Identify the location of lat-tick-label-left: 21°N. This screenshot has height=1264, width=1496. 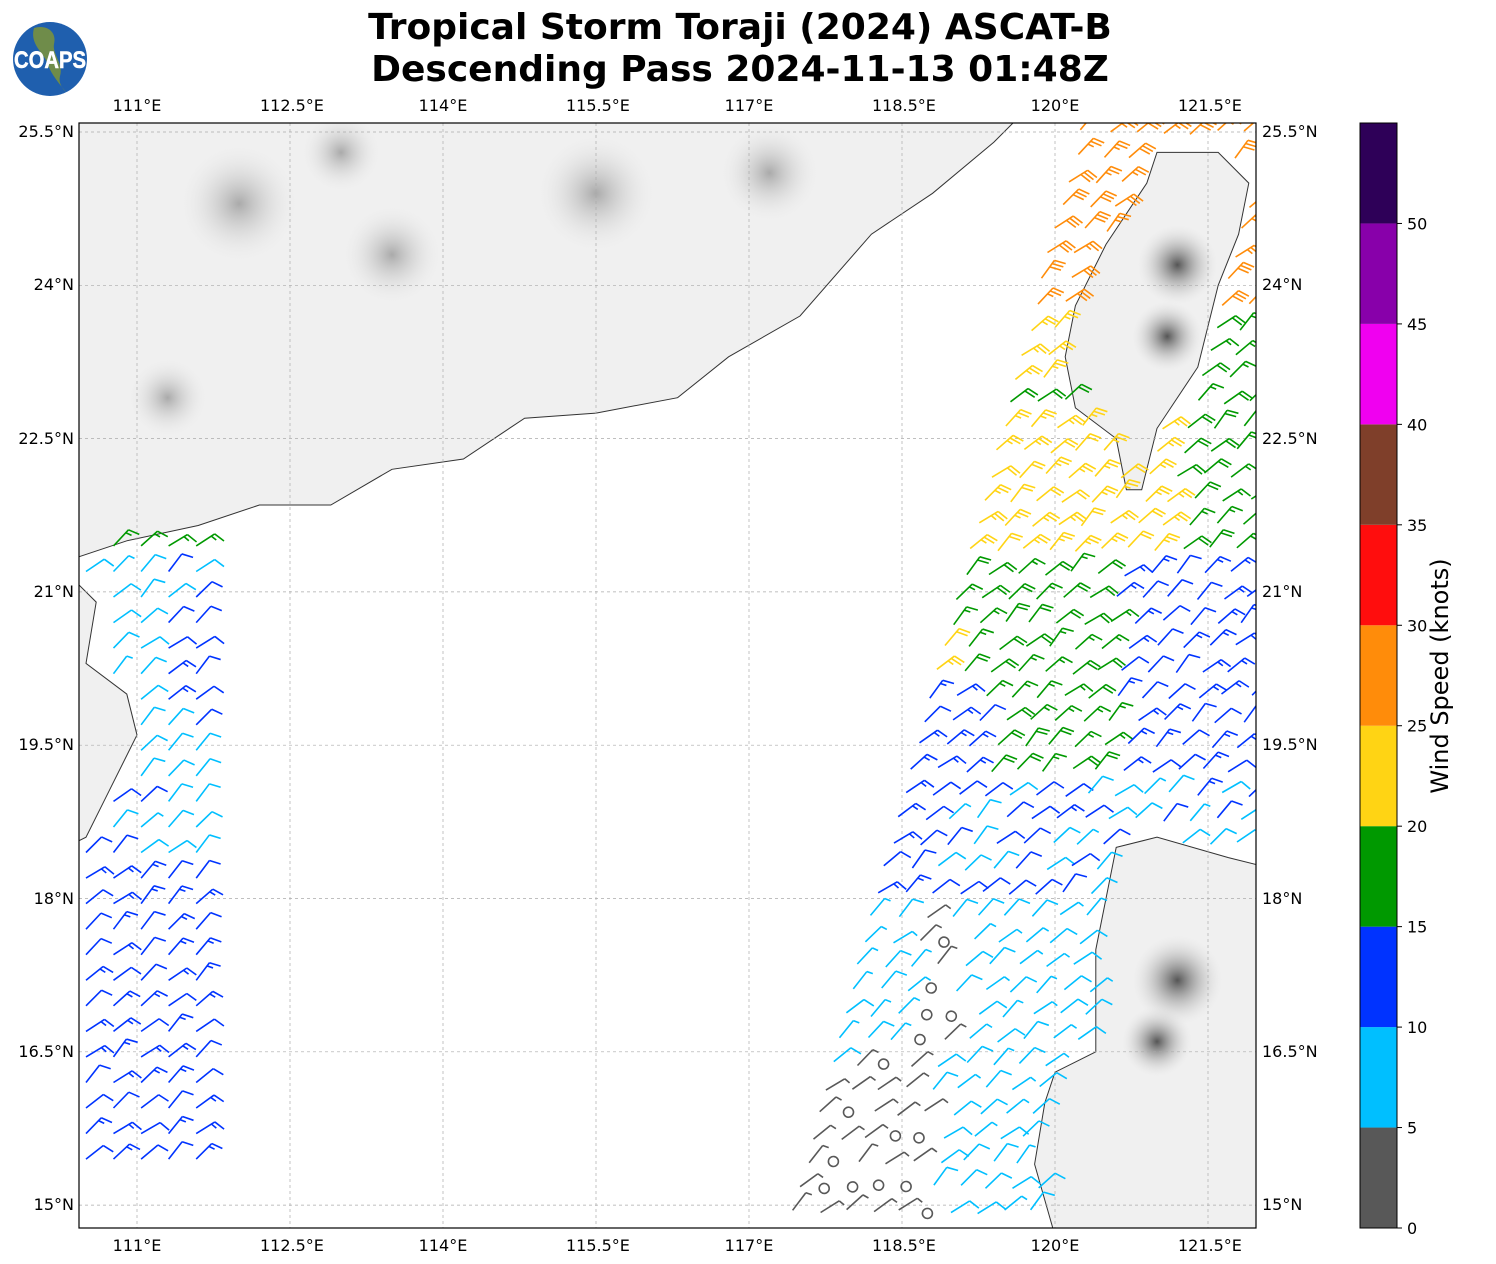
(53, 591).